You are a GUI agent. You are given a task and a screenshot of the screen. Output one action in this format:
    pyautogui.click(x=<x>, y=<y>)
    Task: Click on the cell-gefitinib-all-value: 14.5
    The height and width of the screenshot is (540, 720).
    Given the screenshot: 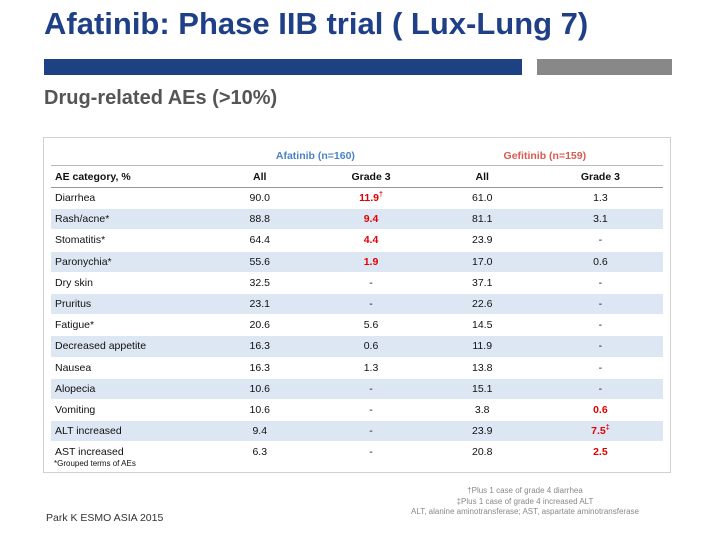 What is the action you would take?
    pyautogui.click(x=482, y=325)
    